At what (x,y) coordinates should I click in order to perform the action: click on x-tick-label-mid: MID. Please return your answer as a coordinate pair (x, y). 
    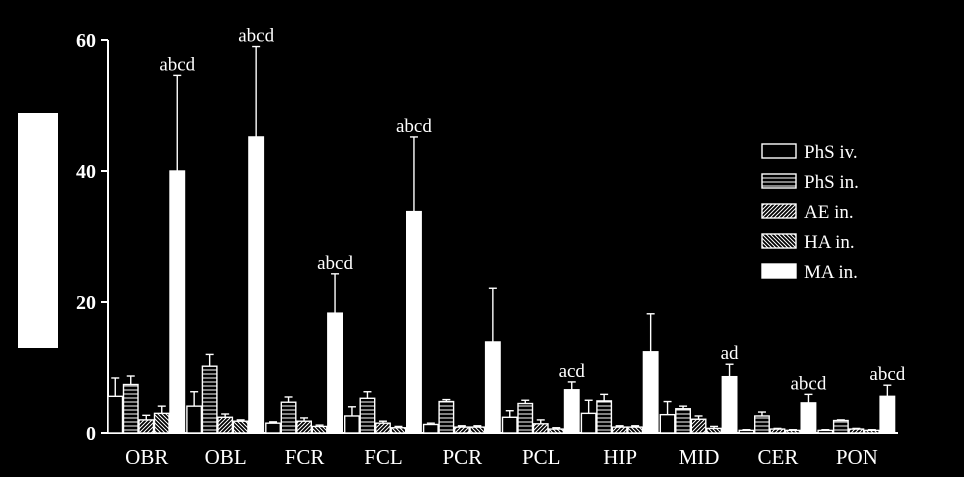
    Looking at the image, I should click on (699, 457).